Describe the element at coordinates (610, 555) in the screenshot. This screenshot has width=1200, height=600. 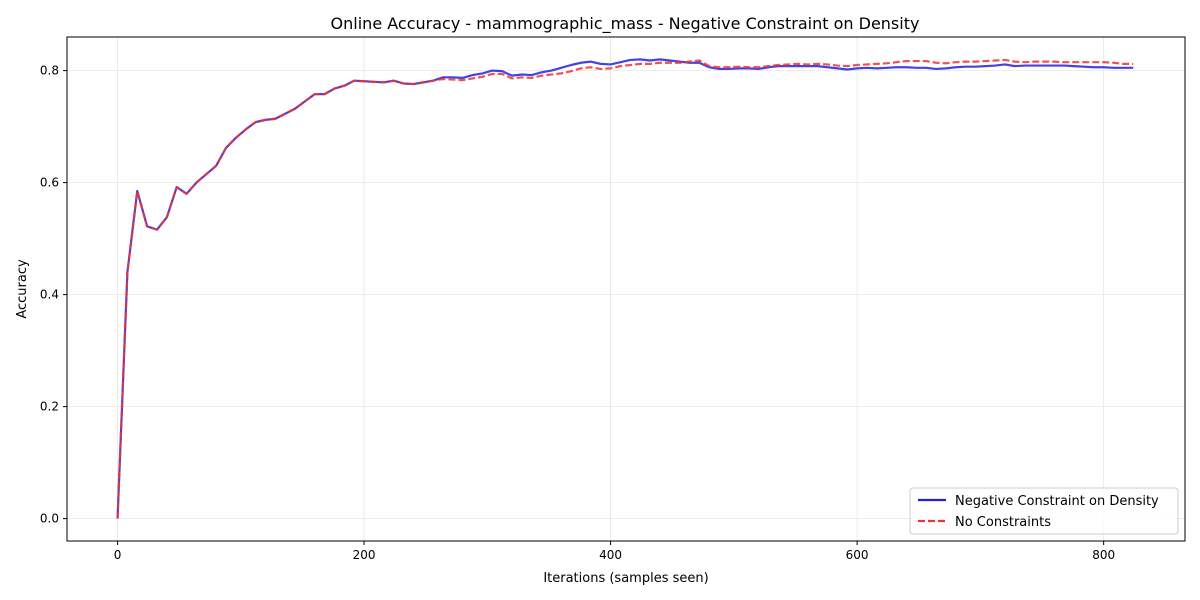
I see `x-tick-label: 400` at that location.